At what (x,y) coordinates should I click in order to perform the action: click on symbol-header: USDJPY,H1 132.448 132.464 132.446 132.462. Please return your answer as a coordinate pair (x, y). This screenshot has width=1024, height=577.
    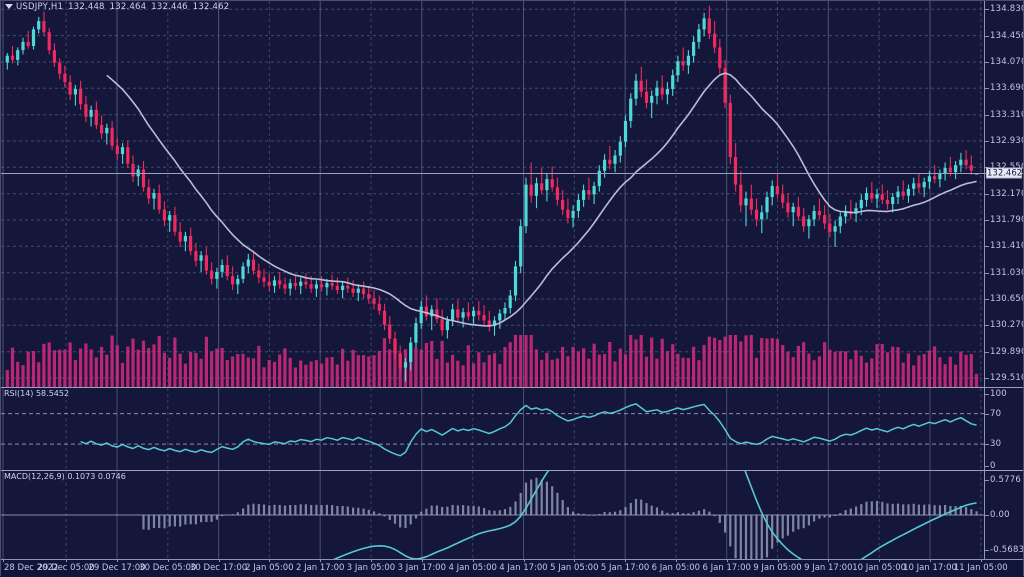
    Looking at the image, I should click on (117, 7).